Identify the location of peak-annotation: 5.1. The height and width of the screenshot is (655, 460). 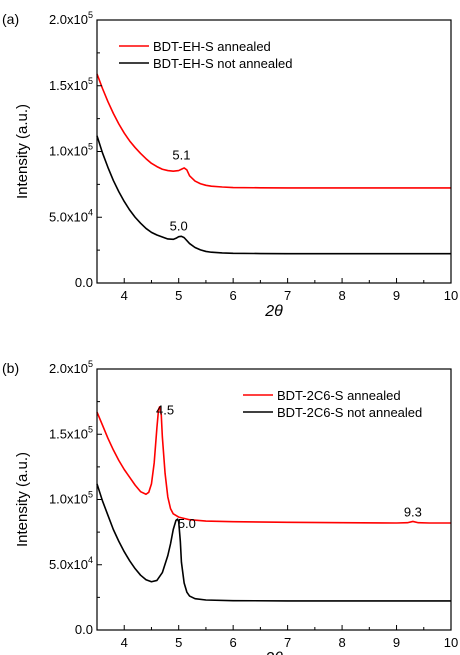
(181, 154).